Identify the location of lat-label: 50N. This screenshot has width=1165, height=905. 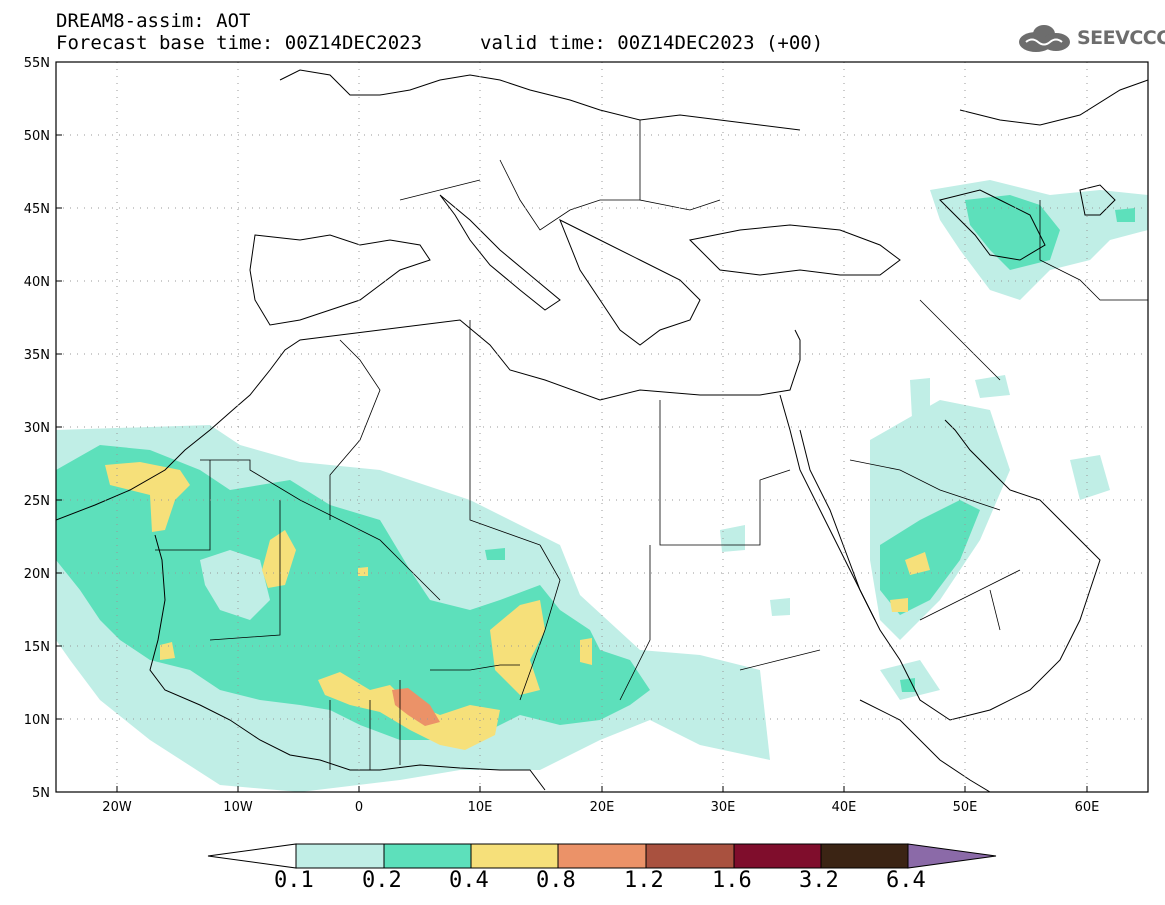
(37, 136).